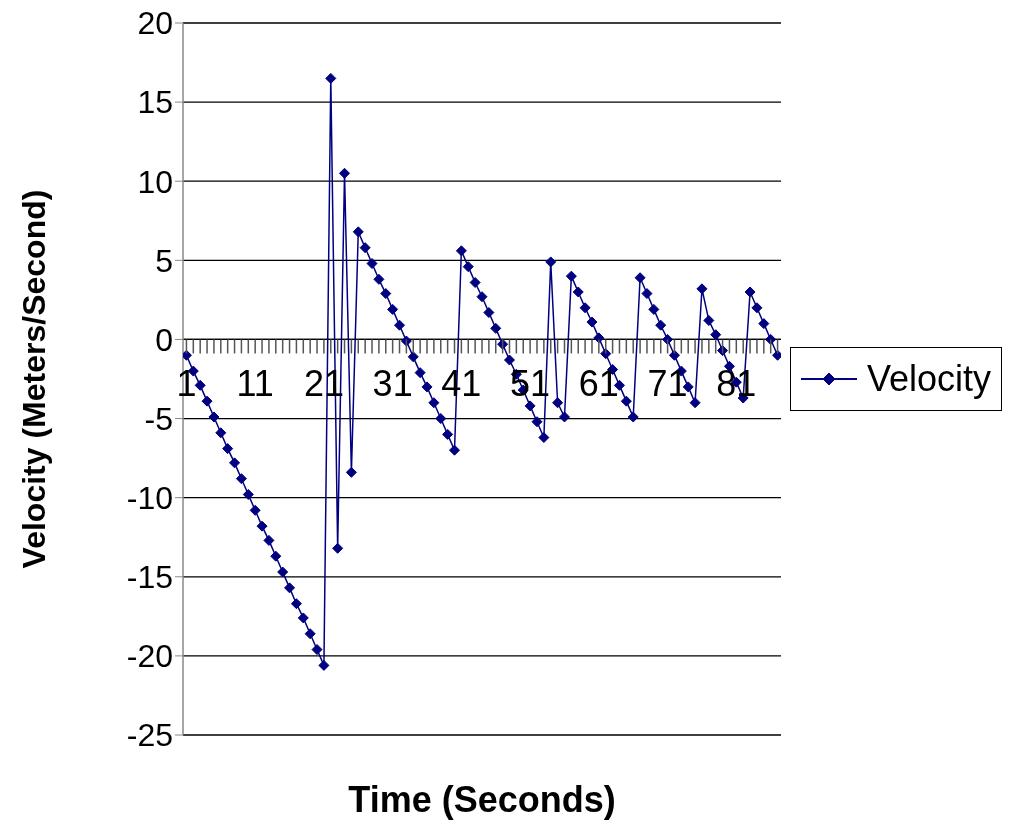 This screenshot has height=834, width=1034. I want to click on y-tick-label: 20, so click(155, 23).